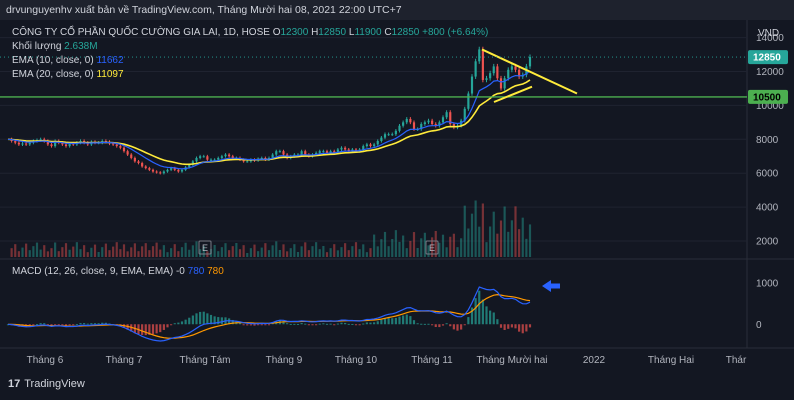 This screenshot has height=400, width=794. What do you see at coordinates (770, 38) in the screenshot?
I see `price-tick-label: 14000` at bounding box center [770, 38].